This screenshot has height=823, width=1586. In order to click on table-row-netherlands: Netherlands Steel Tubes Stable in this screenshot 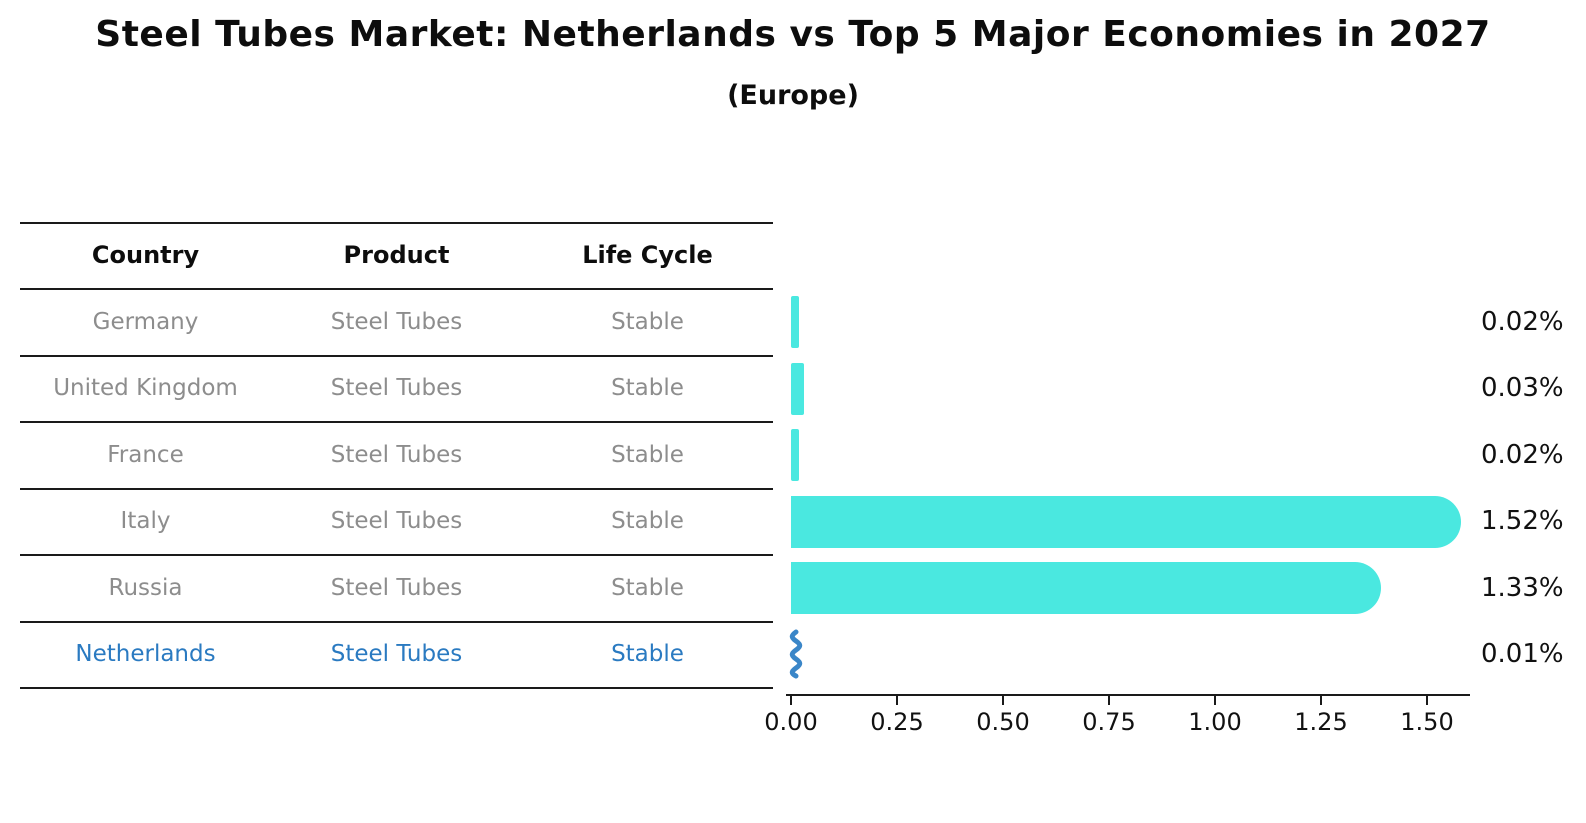, I will do `click(396, 654)`.